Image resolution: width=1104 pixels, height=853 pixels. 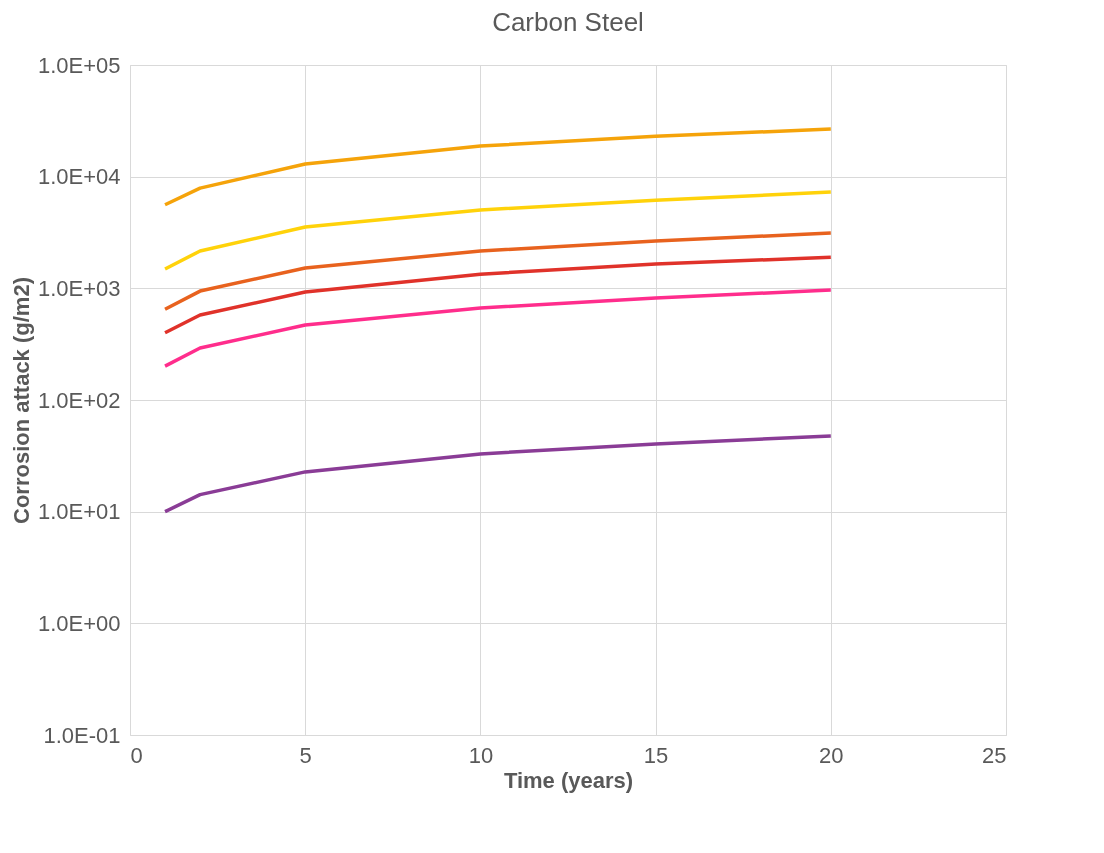 I want to click on y-tick-label: 1.0E+01, so click(x=79, y=512).